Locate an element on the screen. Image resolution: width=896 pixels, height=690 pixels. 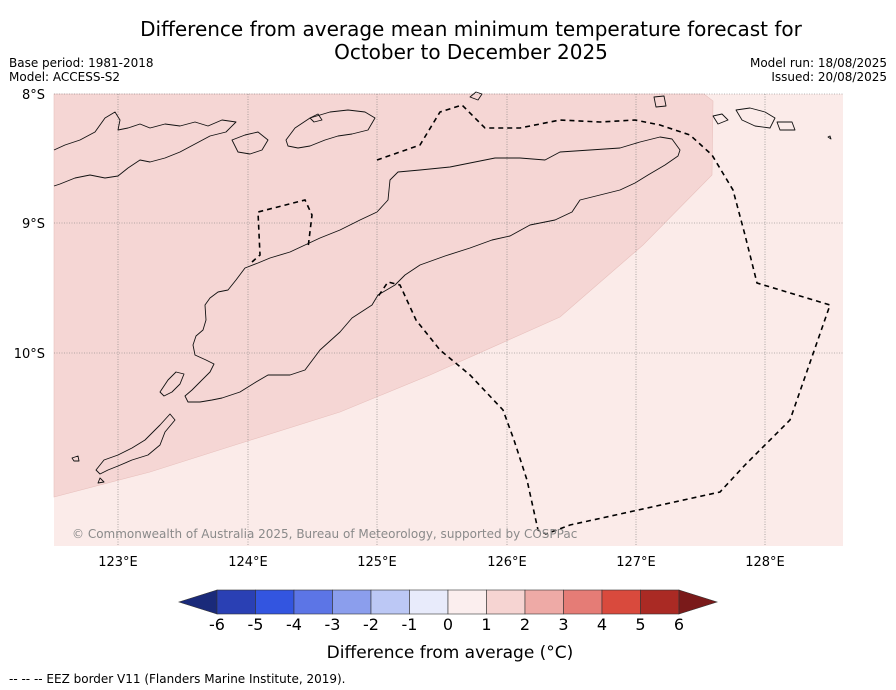
wetar-coastline is located at coordinates (660, 101).